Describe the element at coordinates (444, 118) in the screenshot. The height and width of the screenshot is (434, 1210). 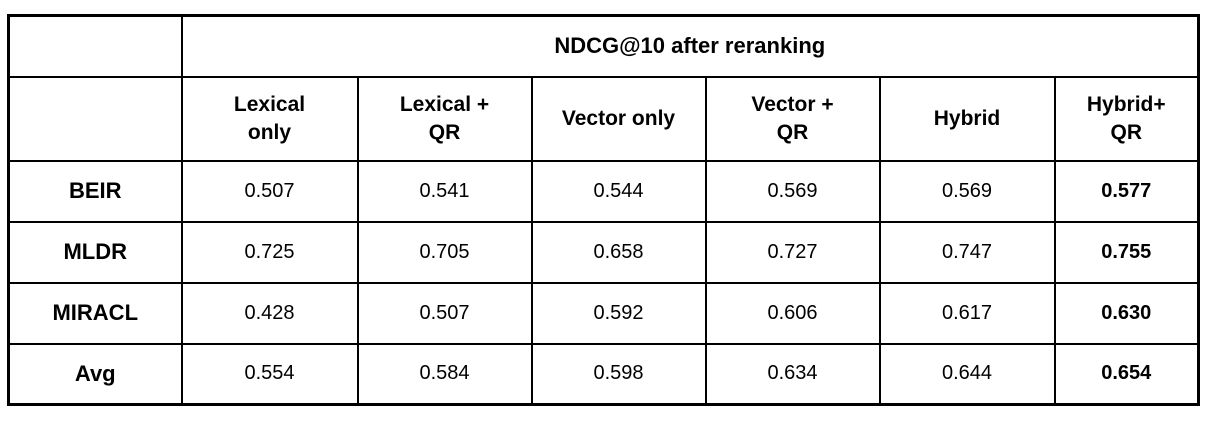
I see `column-header-lexical-qr: Lexical + QR` at that location.